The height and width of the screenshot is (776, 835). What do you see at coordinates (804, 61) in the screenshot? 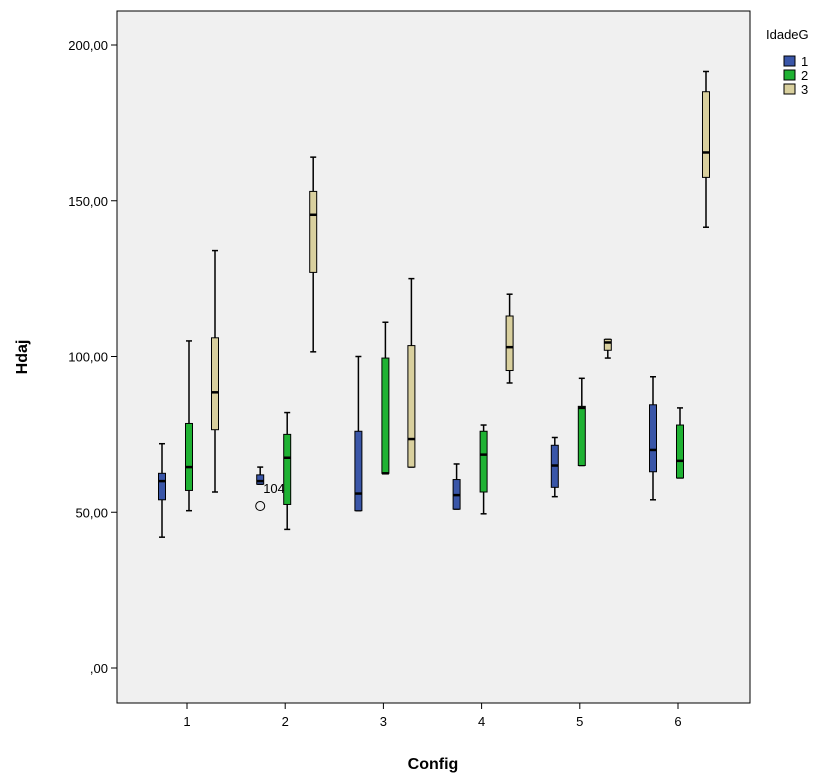
I see `legend-label: 1` at bounding box center [804, 61].